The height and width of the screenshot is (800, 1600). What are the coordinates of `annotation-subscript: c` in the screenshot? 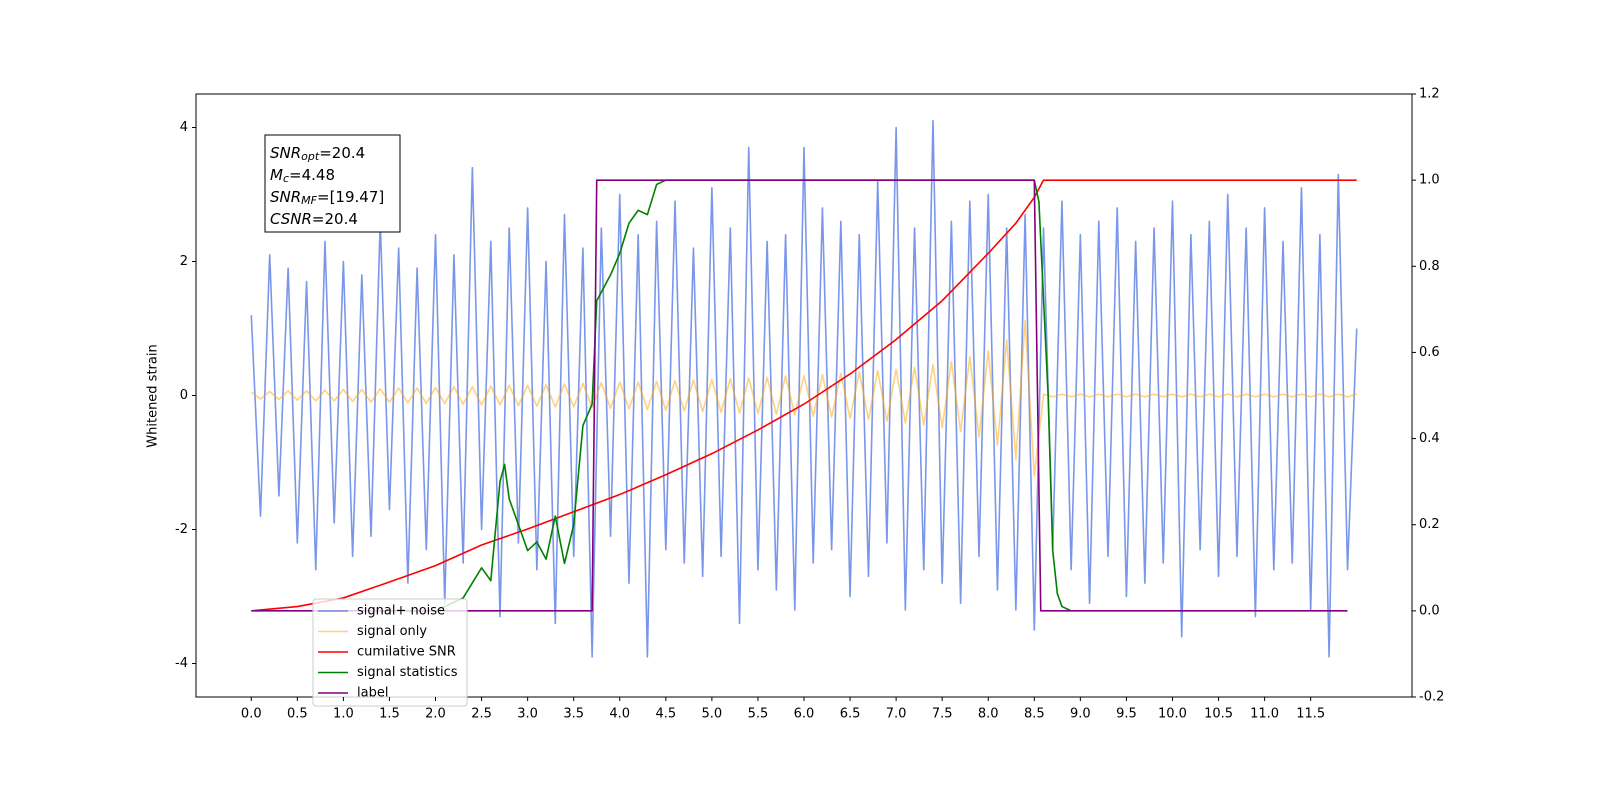 It's located at (286, 178).